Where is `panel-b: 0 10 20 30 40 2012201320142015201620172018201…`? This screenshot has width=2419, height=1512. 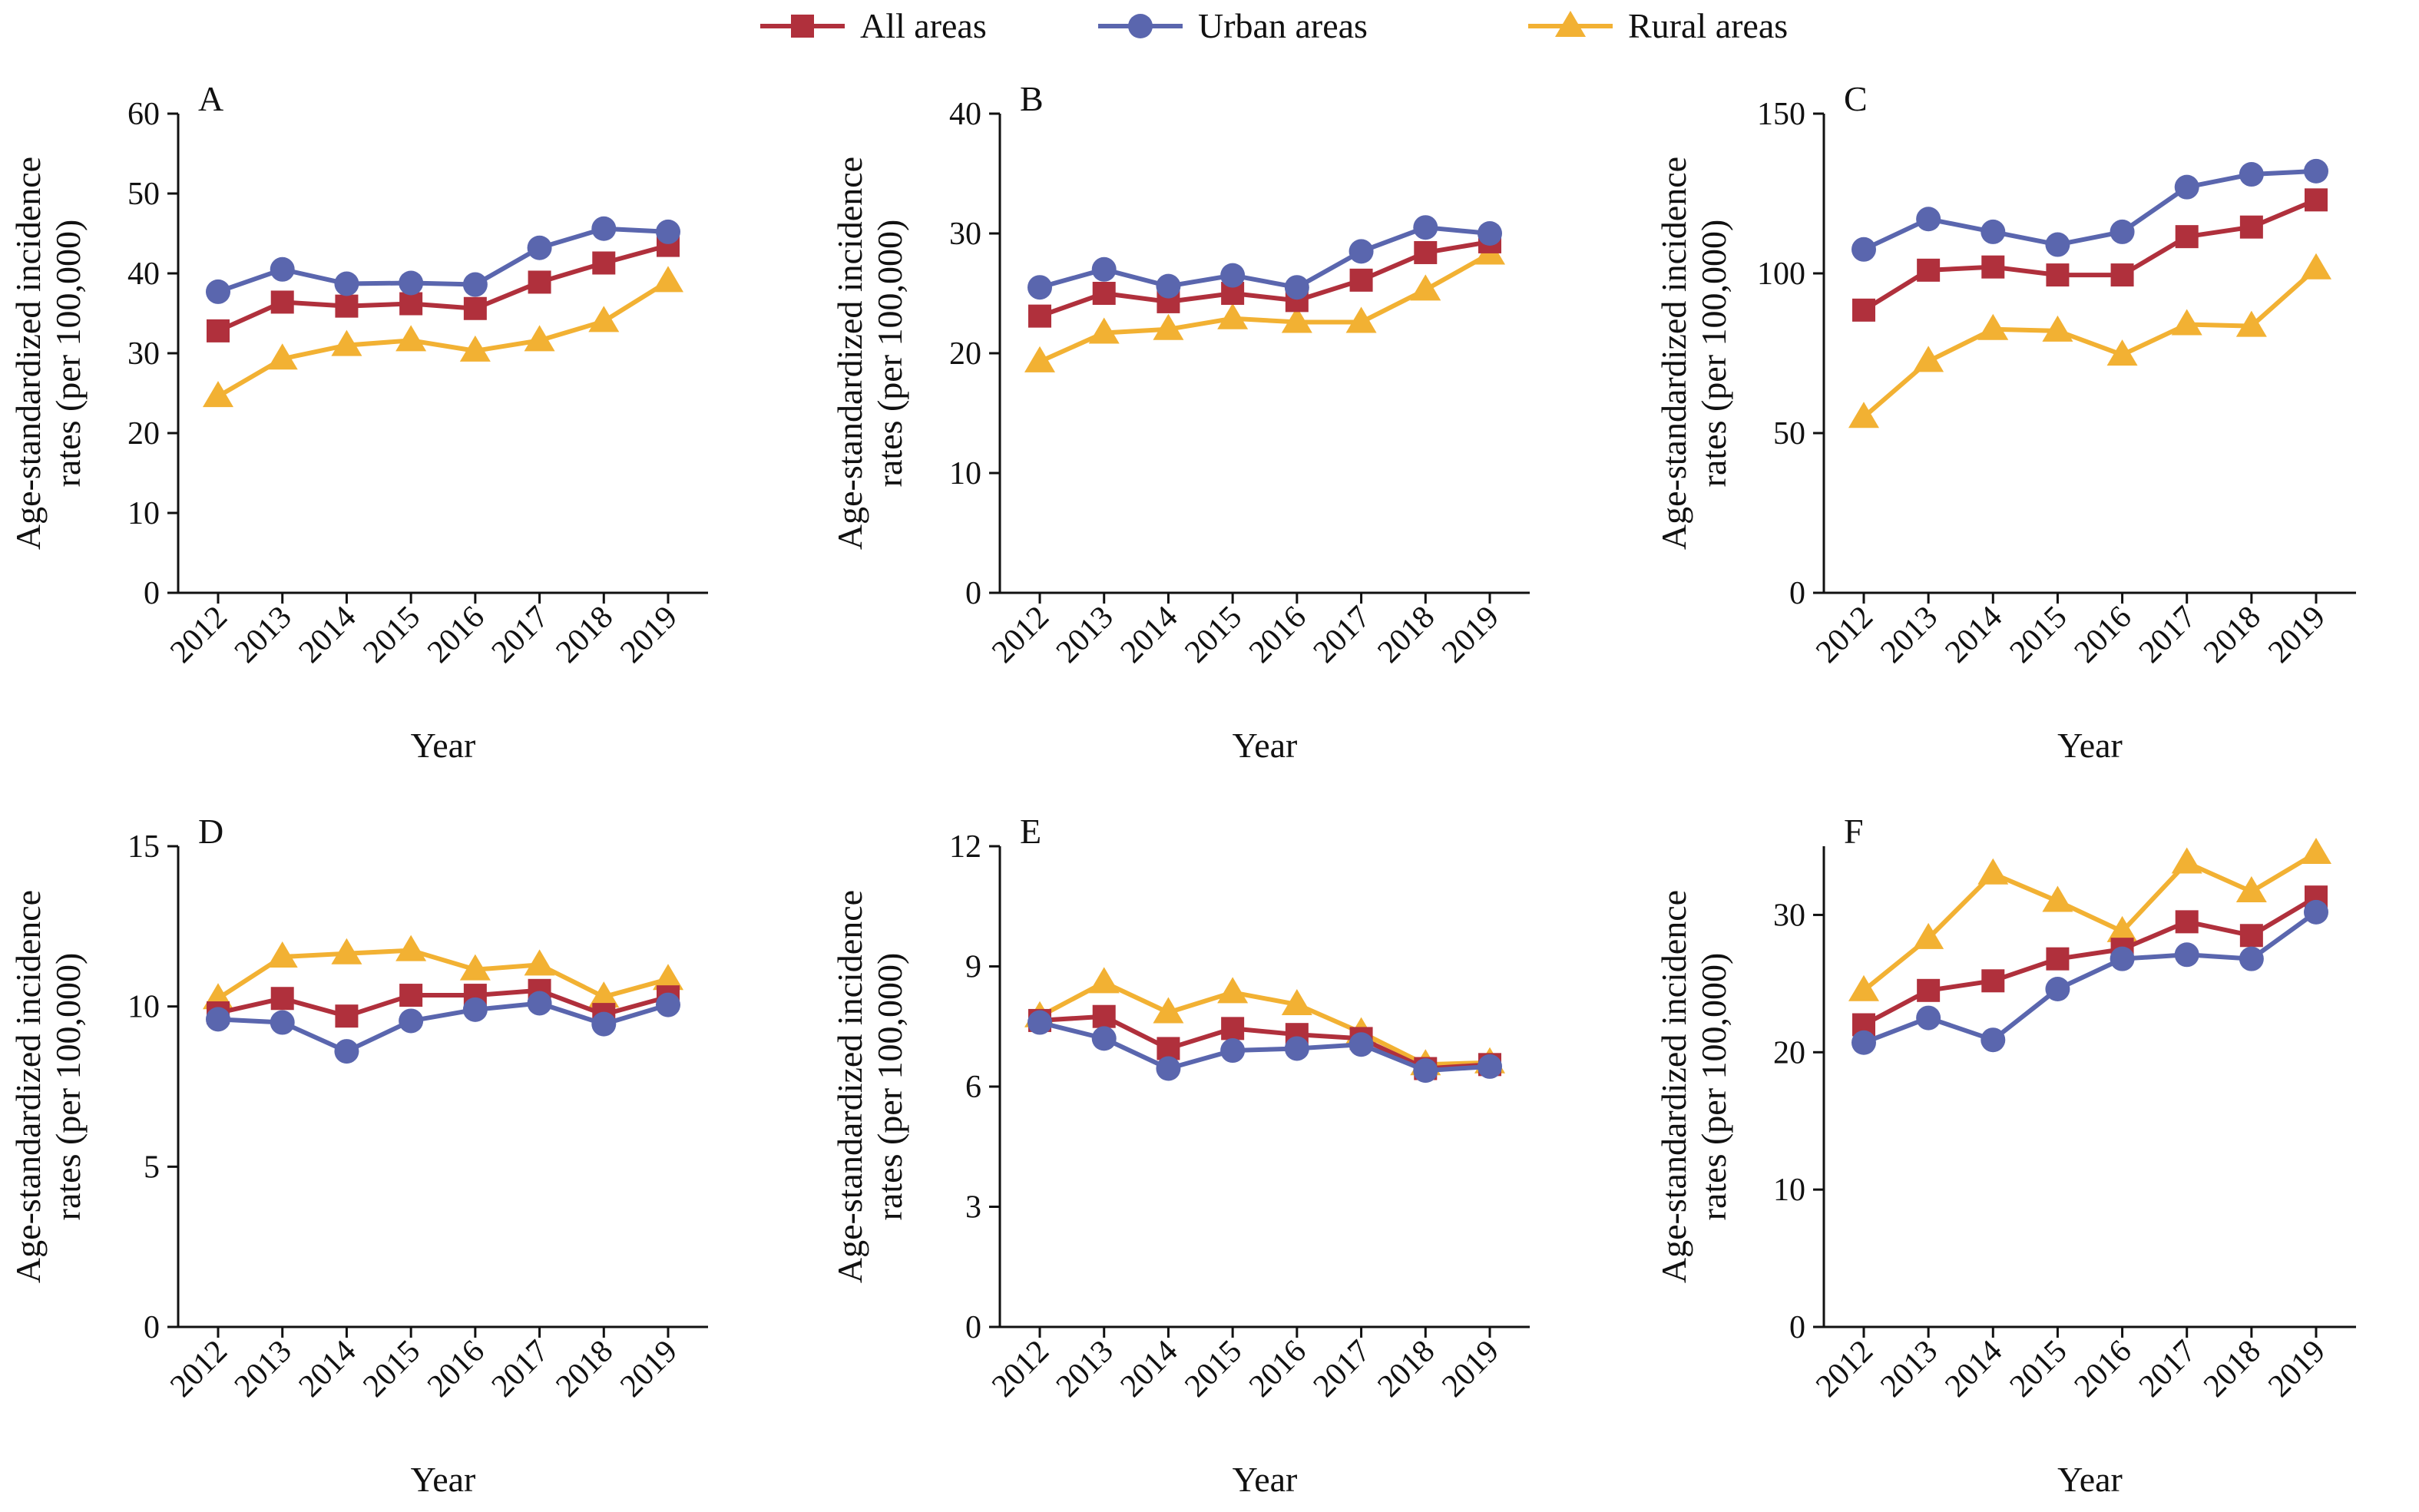
panel-b: 0 10 20 30 40 2012201320142015201620172018201… is located at coordinates (1180, 422).